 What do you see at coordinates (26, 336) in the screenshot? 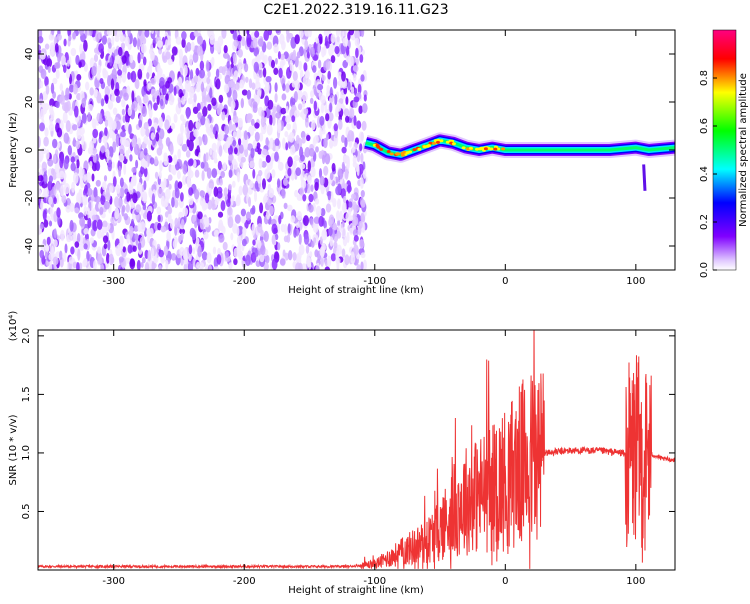
I see `y-tick-label: 2.0` at bounding box center [26, 336].